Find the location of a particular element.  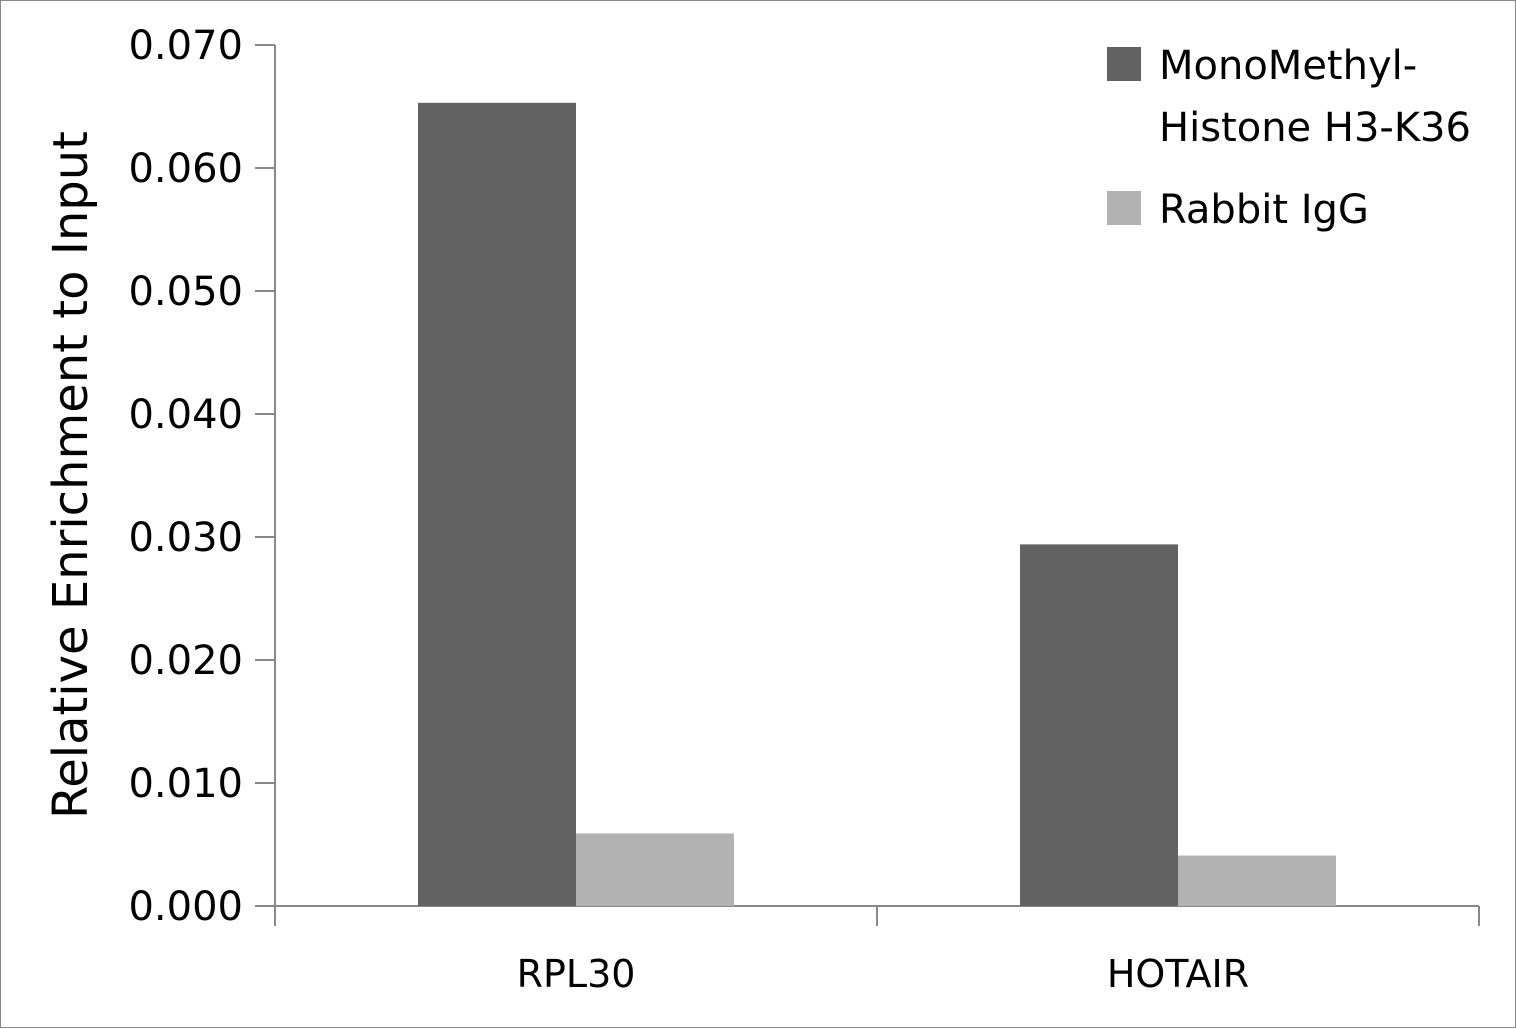

x-category-label: HOTAIR is located at coordinates (1178, 974).